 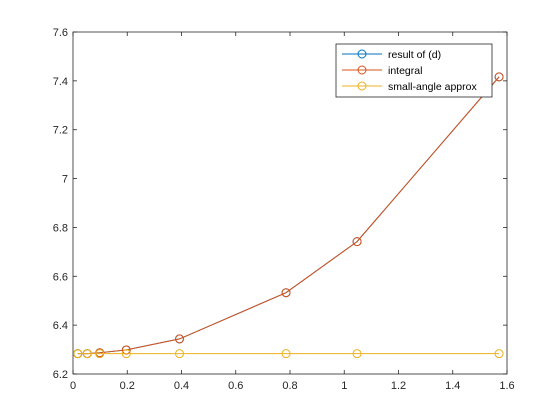 I want to click on x-tick-label: 0.2, so click(x=127, y=386).